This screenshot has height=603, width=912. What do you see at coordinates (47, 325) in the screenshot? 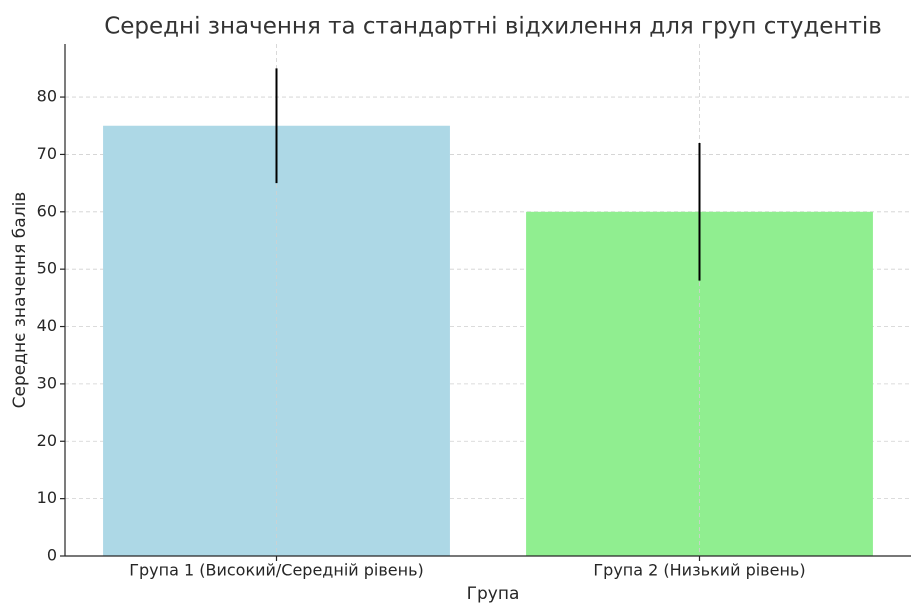
I see `y-tick-label: 40` at bounding box center [47, 325].